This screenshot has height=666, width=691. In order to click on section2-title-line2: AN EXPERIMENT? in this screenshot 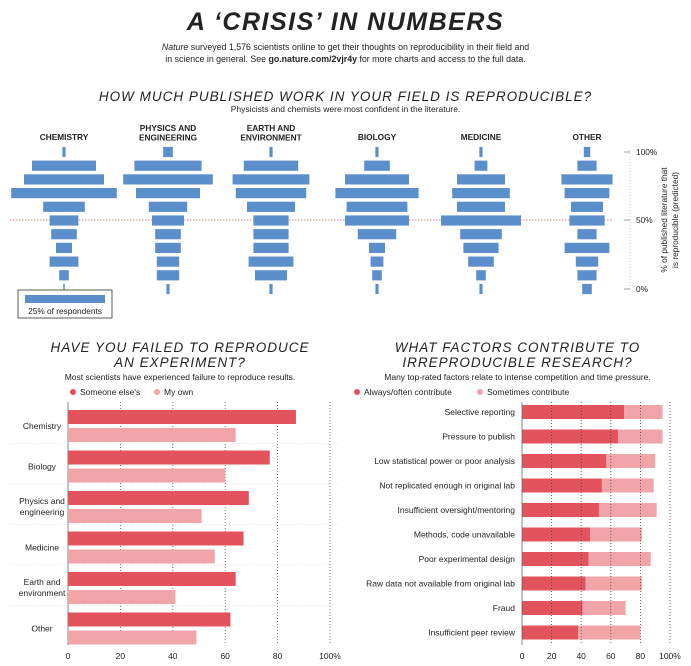, I will do `click(180, 362)`.